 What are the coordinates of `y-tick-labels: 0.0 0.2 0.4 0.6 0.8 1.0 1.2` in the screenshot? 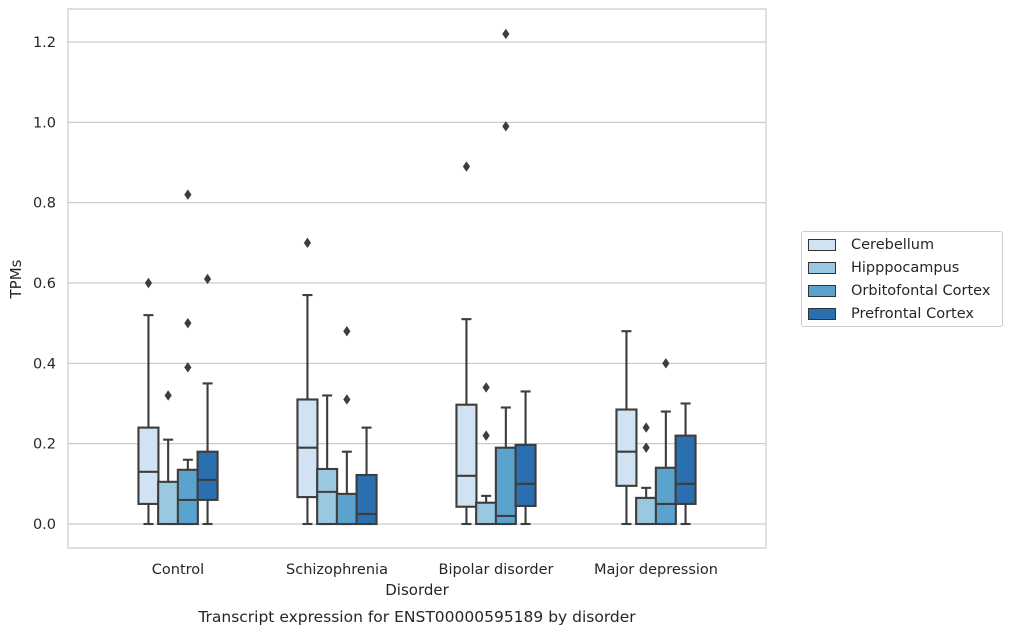 It's located at (44, 284).